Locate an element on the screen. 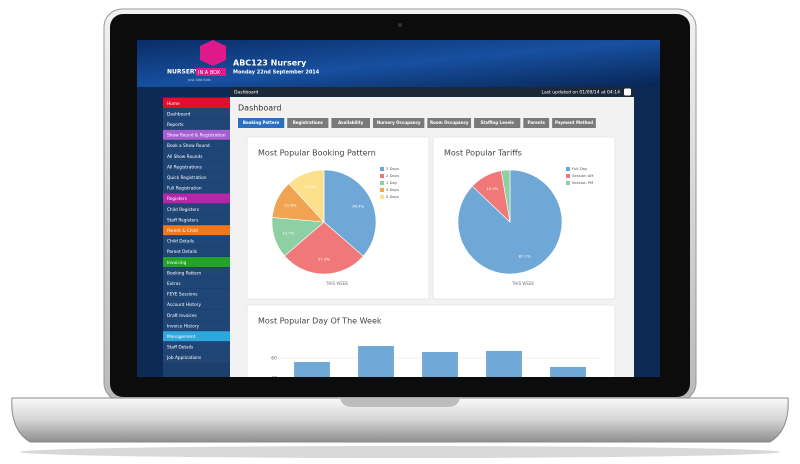  menu-label: Child Details is located at coordinates (181, 242).